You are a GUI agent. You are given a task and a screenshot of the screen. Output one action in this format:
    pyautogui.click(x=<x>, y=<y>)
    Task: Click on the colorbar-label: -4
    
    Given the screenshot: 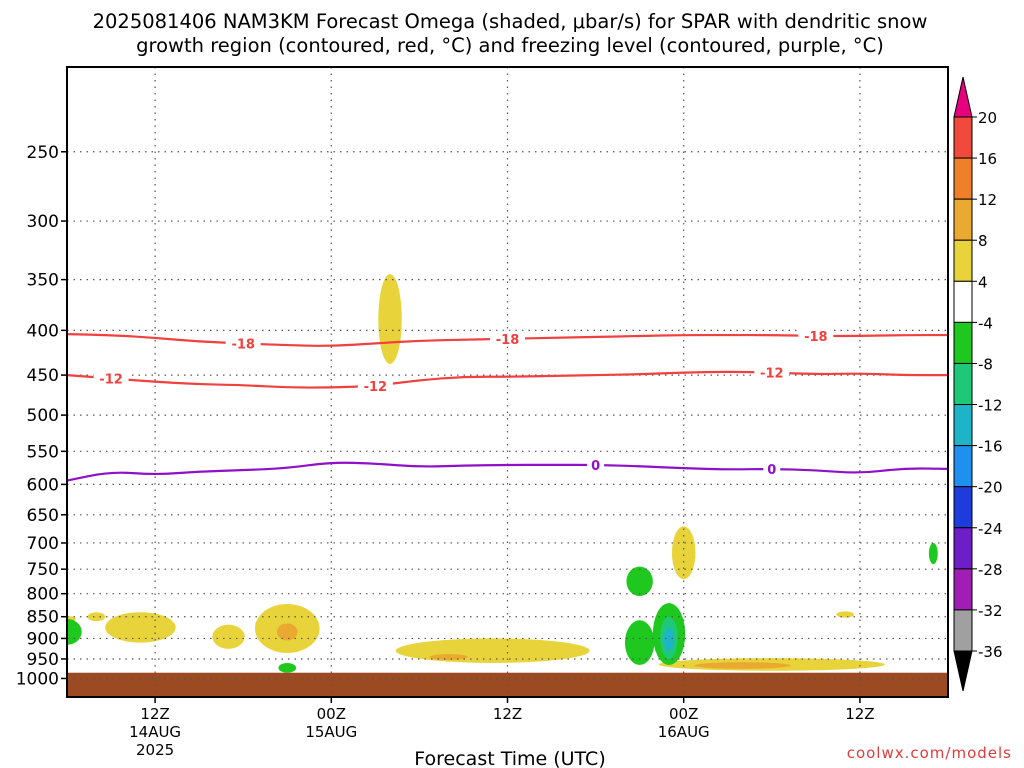 What is the action you would take?
    pyautogui.click(x=985, y=323)
    